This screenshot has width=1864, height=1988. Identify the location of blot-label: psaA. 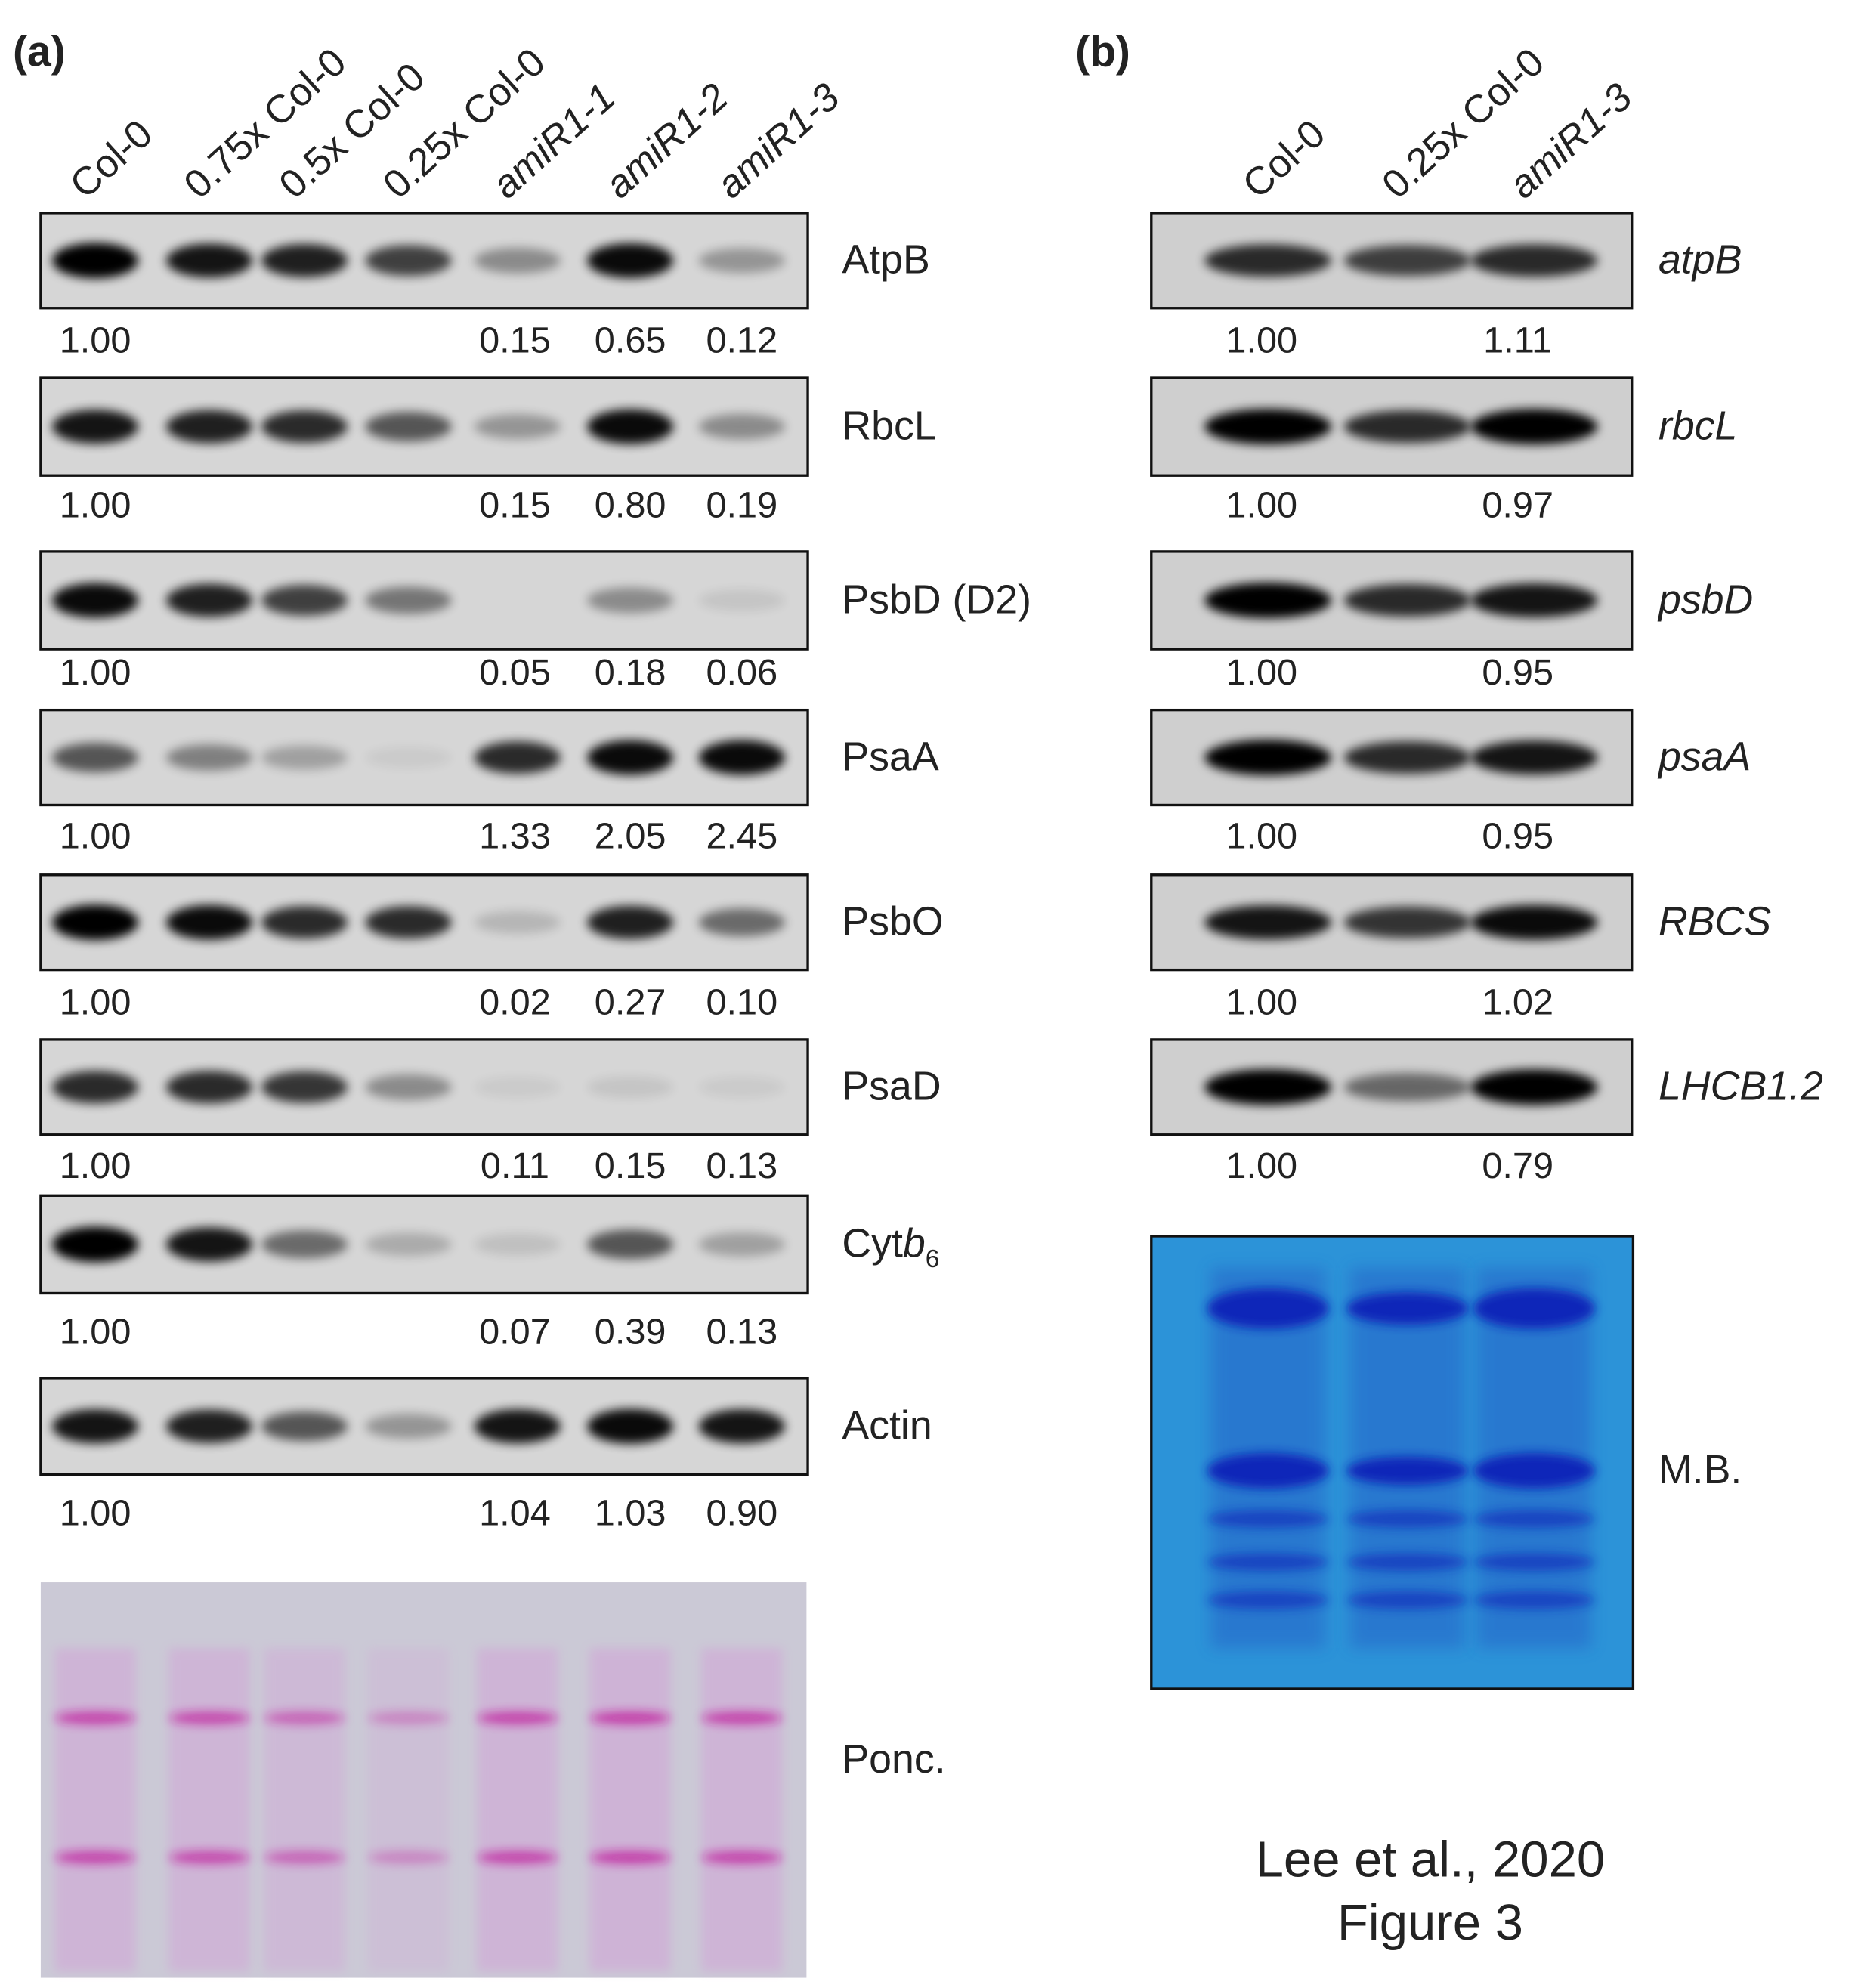
(1704, 757).